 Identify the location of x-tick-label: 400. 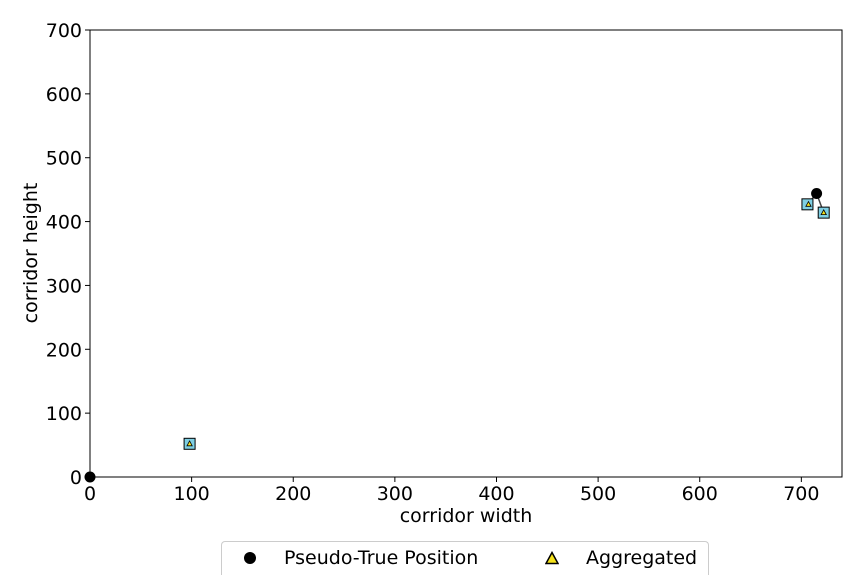
(496, 494).